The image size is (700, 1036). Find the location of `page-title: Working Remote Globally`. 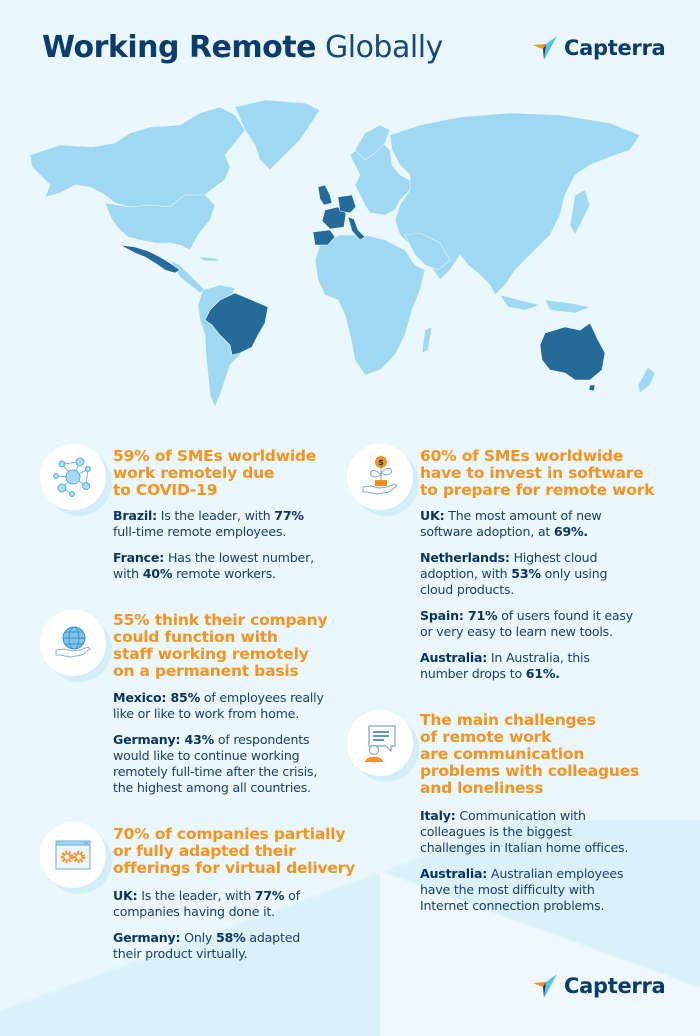

page-title: Working Remote Globally is located at coordinates (242, 47).